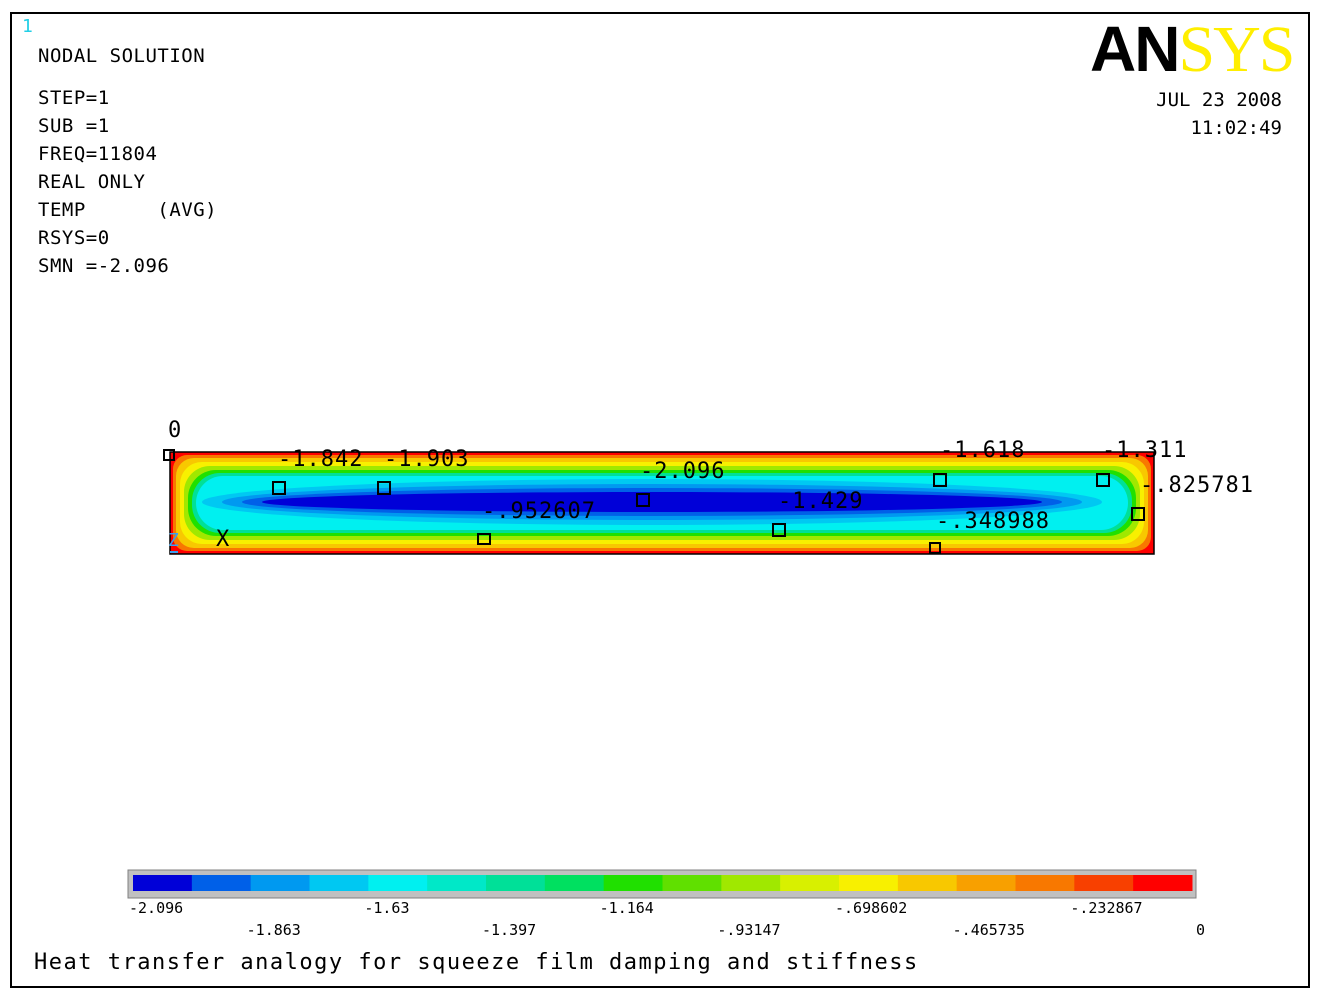  Describe the element at coordinates (386, 908) in the screenshot. I see `legend-label: -1.63` at that location.